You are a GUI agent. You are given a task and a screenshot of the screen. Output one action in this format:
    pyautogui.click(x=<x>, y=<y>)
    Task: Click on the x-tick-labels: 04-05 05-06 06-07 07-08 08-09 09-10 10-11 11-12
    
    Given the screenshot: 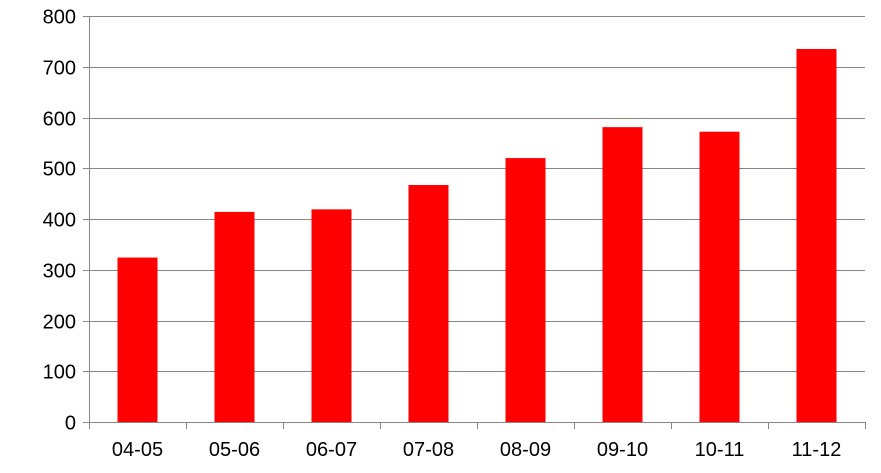 What is the action you would take?
    pyautogui.click(x=476, y=450)
    